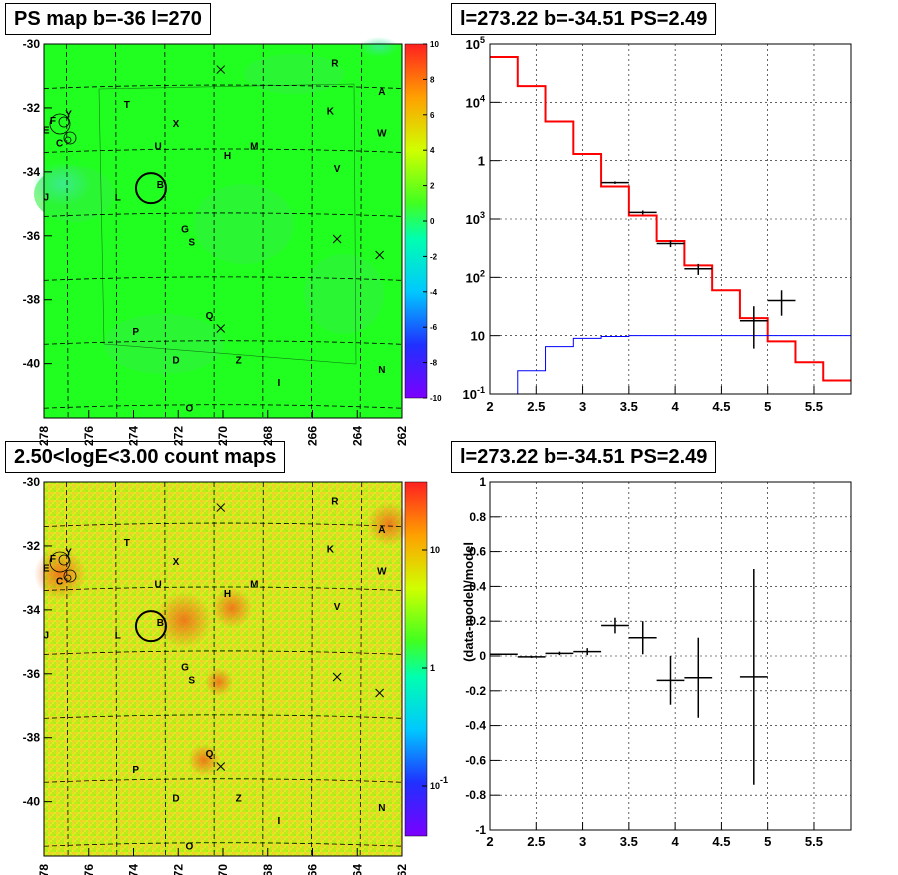  Describe the element at coordinates (475, 726) in the screenshot. I see `residual-ytick-label: -0.4` at that location.